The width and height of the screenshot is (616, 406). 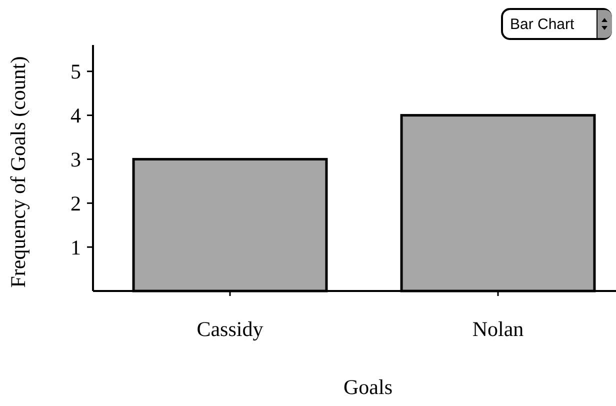 I want to click on x-axis-title: Goals, so click(x=368, y=387).